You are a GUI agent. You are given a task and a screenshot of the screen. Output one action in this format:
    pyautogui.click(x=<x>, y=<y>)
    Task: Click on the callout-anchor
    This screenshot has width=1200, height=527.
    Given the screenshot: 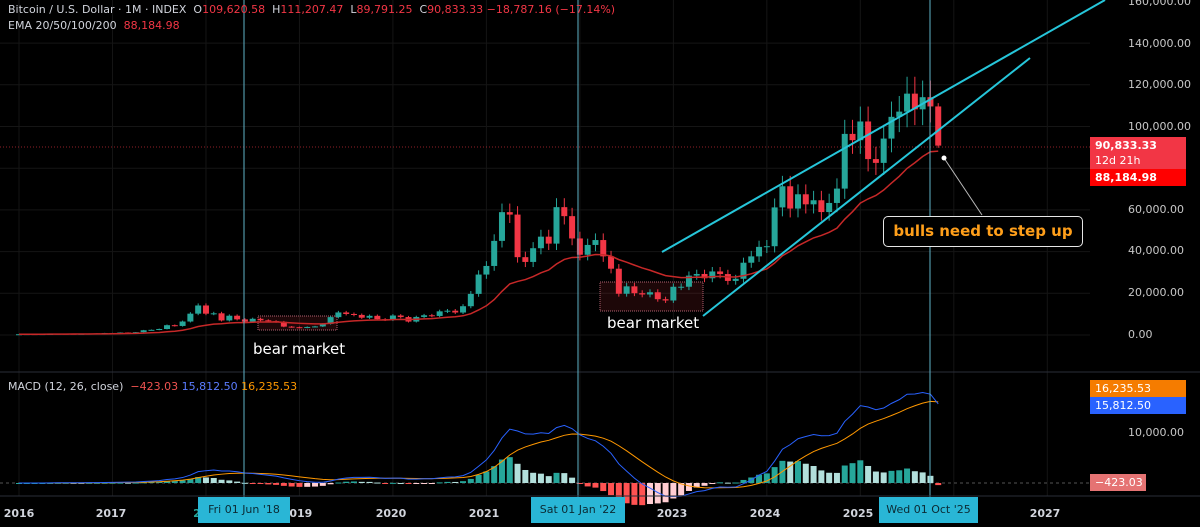 What is the action you would take?
    pyautogui.click(x=944, y=158)
    